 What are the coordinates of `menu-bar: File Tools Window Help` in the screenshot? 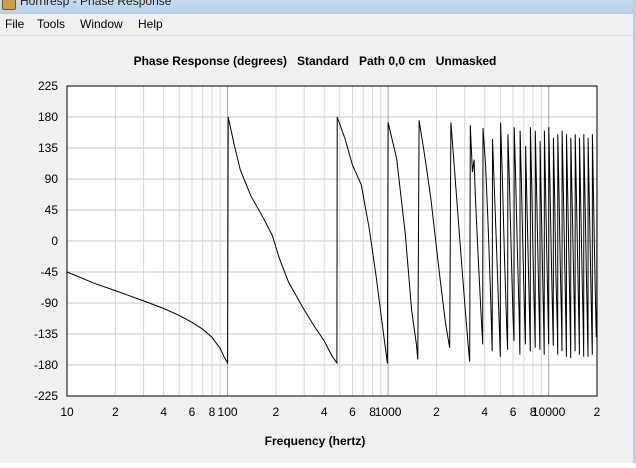 It's located at (316, 25).